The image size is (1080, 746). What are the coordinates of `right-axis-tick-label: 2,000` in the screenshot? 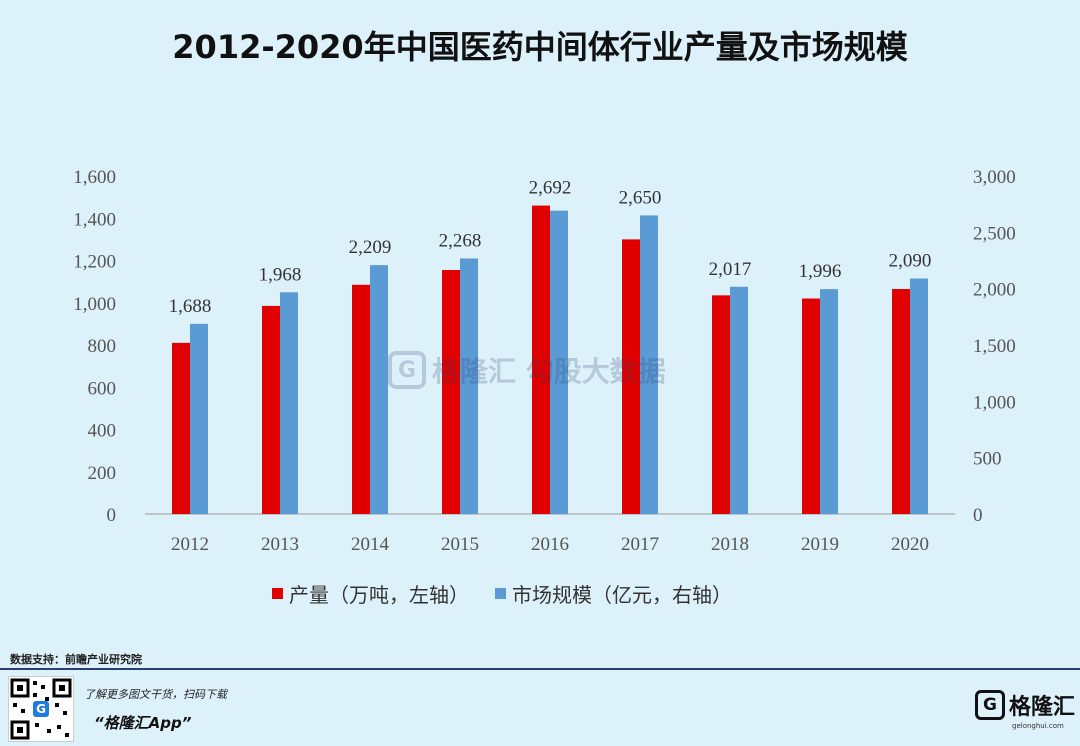 It's located at (994, 290).